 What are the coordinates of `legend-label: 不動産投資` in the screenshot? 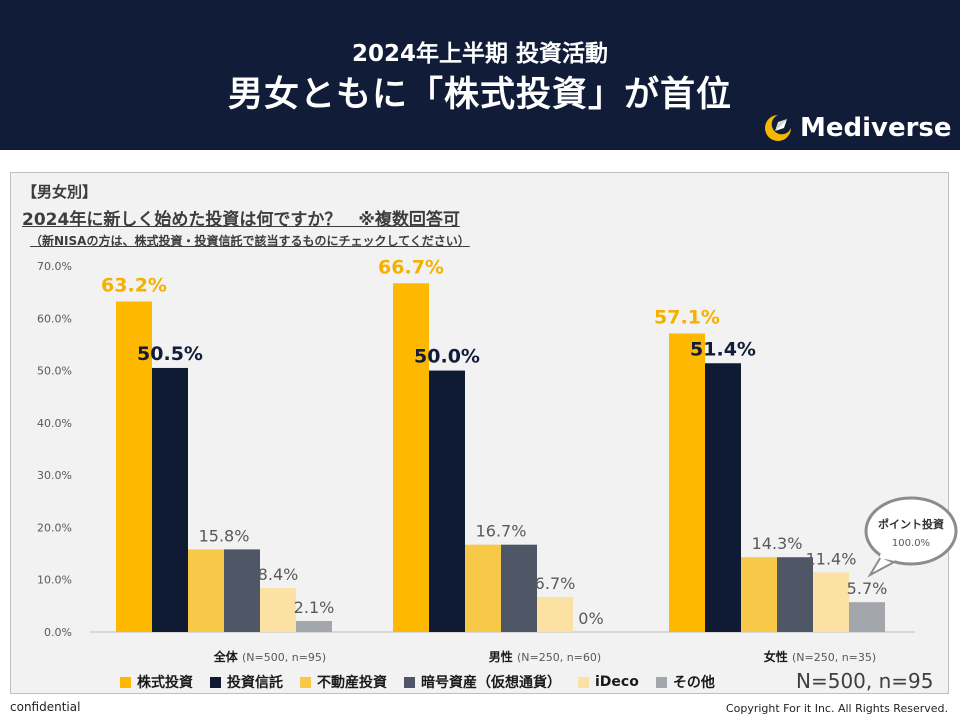 It's located at (352, 683).